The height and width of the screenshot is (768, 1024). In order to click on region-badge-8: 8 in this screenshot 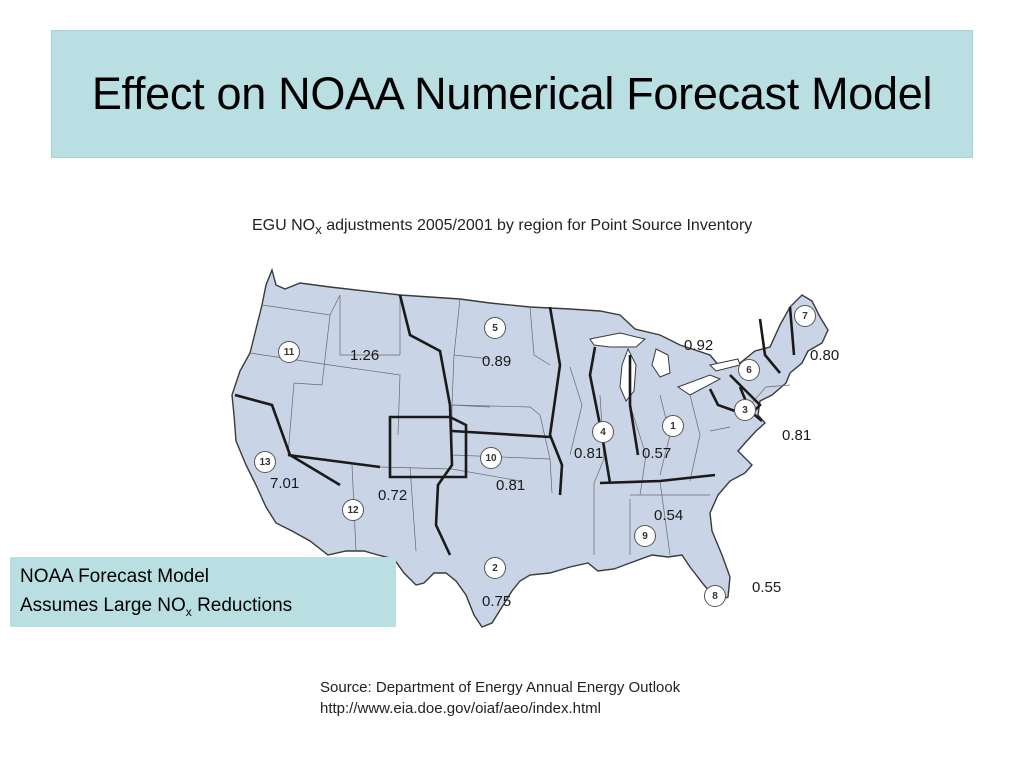, I will do `click(715, 596)`.